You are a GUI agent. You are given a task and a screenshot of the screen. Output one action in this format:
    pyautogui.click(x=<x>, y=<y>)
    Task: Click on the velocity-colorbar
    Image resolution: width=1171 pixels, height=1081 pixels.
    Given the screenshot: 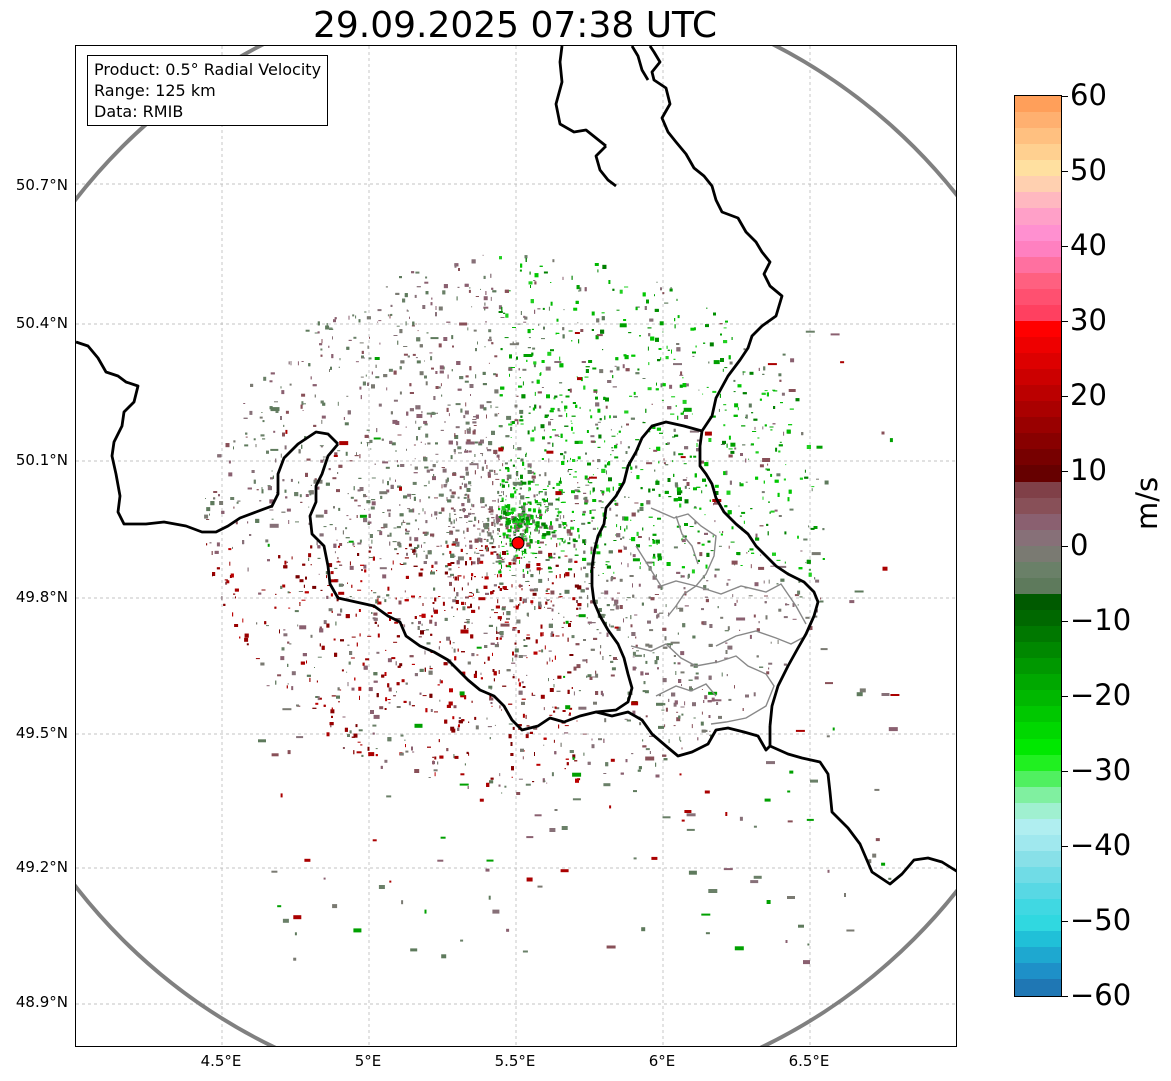 What is the action you would take?
    pyautogui.click(x=1038, y=546)
    